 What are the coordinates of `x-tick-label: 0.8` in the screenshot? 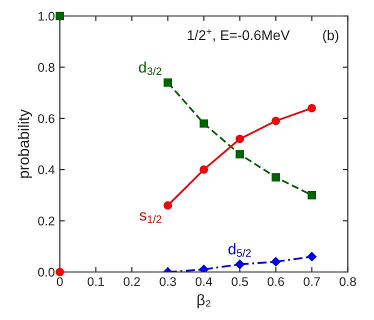 It's located at (348, 281).